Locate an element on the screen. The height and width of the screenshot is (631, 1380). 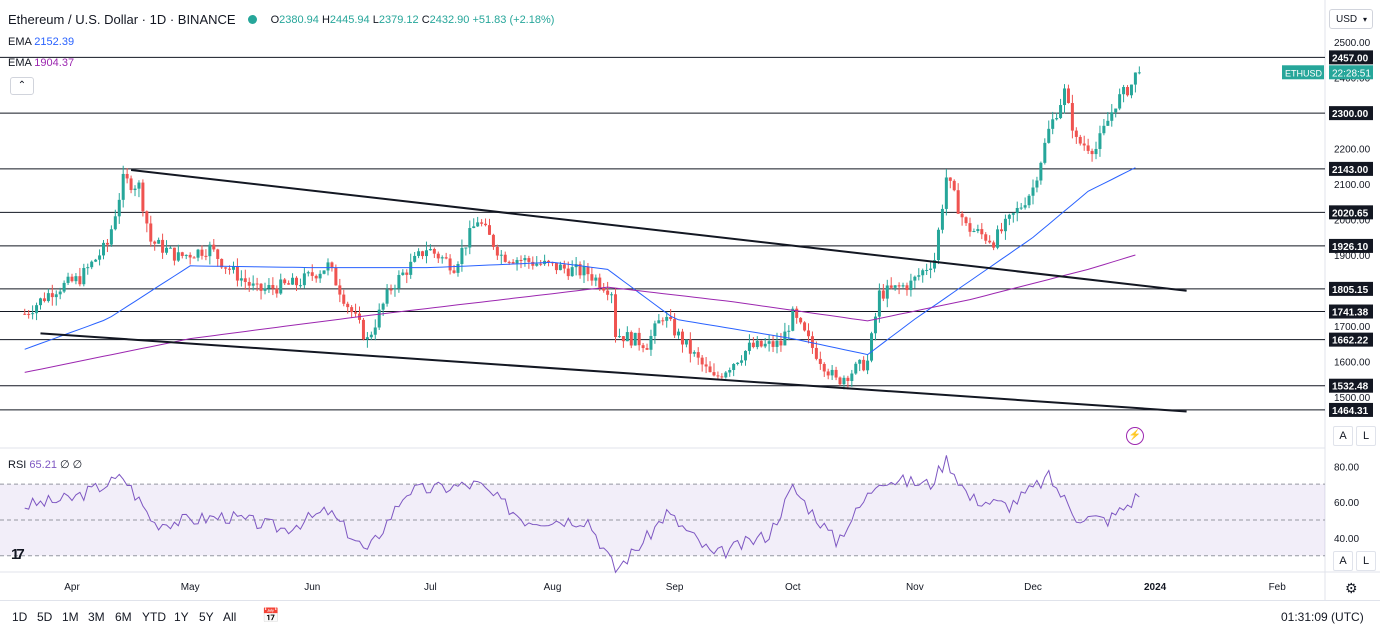
timeframe-5d: 5D is located at coordinates (45, 617).